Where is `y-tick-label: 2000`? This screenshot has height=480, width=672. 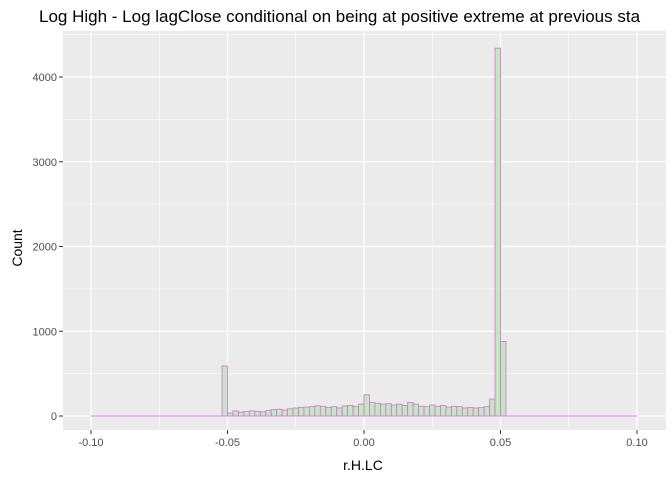 y-tick-label: 2000 is located at coordinates (45, 248).